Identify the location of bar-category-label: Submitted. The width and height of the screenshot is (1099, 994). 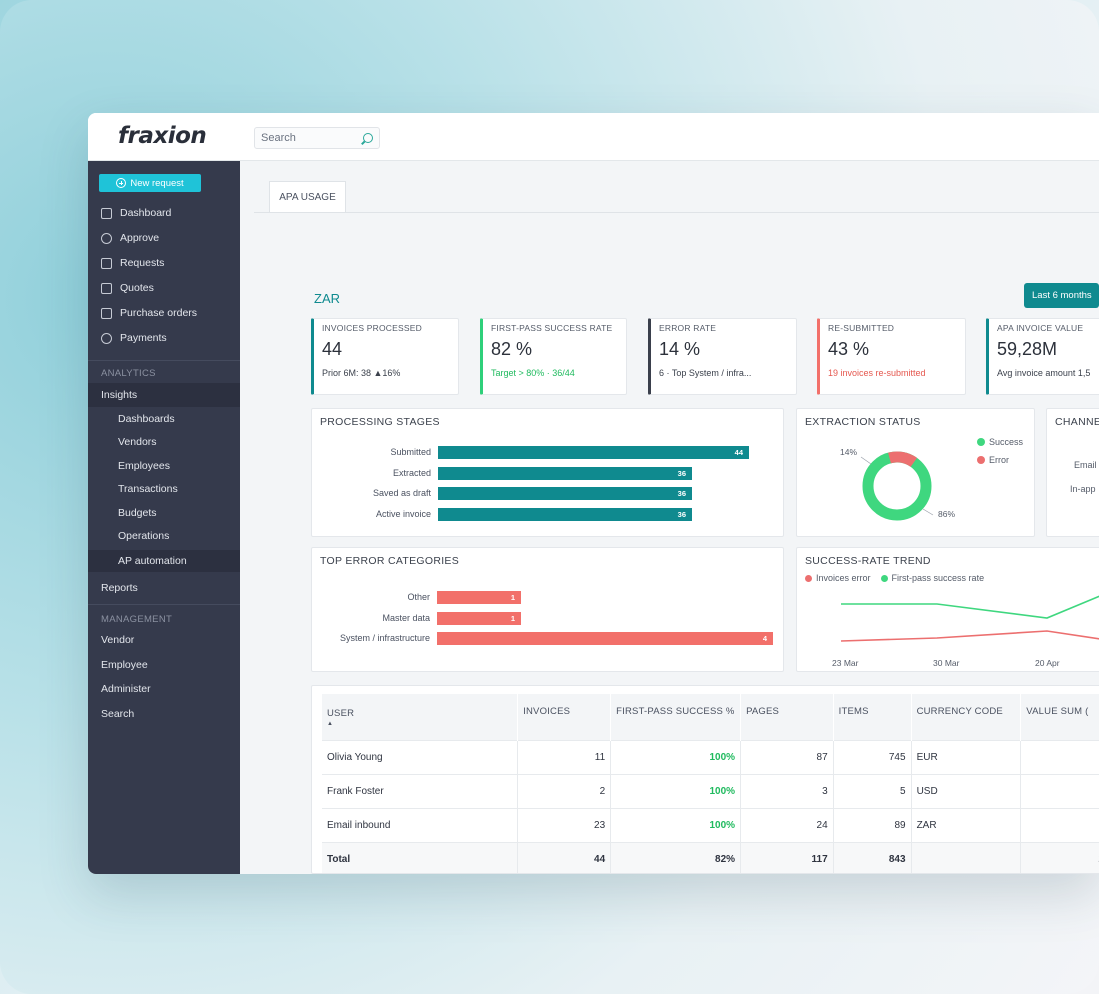
(410, 452).